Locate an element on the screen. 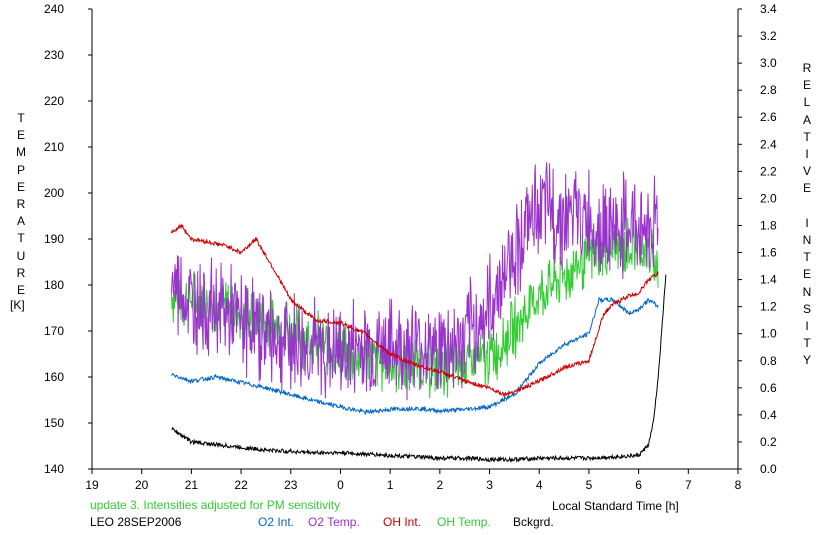 This screenshot has width=828, height=535. left-tick-label: 220 is located at coordinates (54, 101).